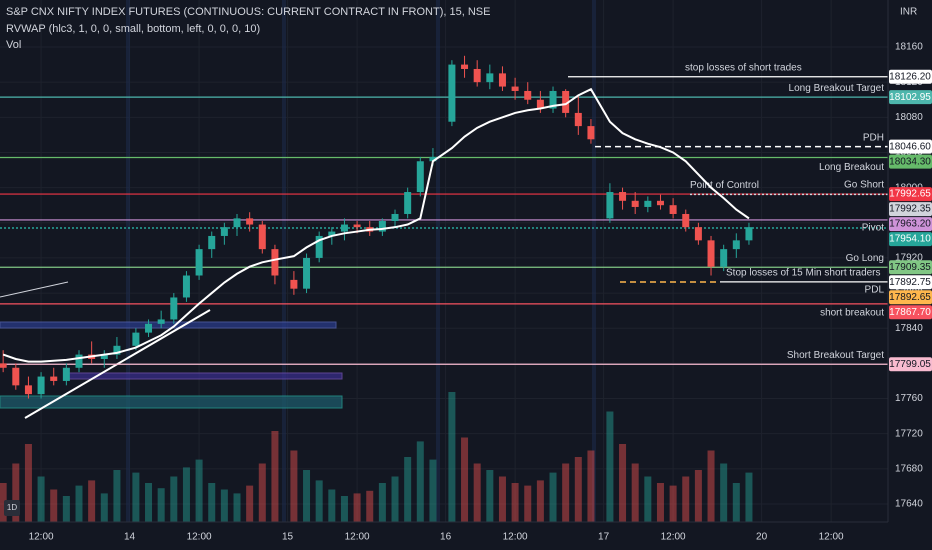  Describe the element at coordinates (762, 537) in the screenshot. I see `x-tick-label: 20` at that location.